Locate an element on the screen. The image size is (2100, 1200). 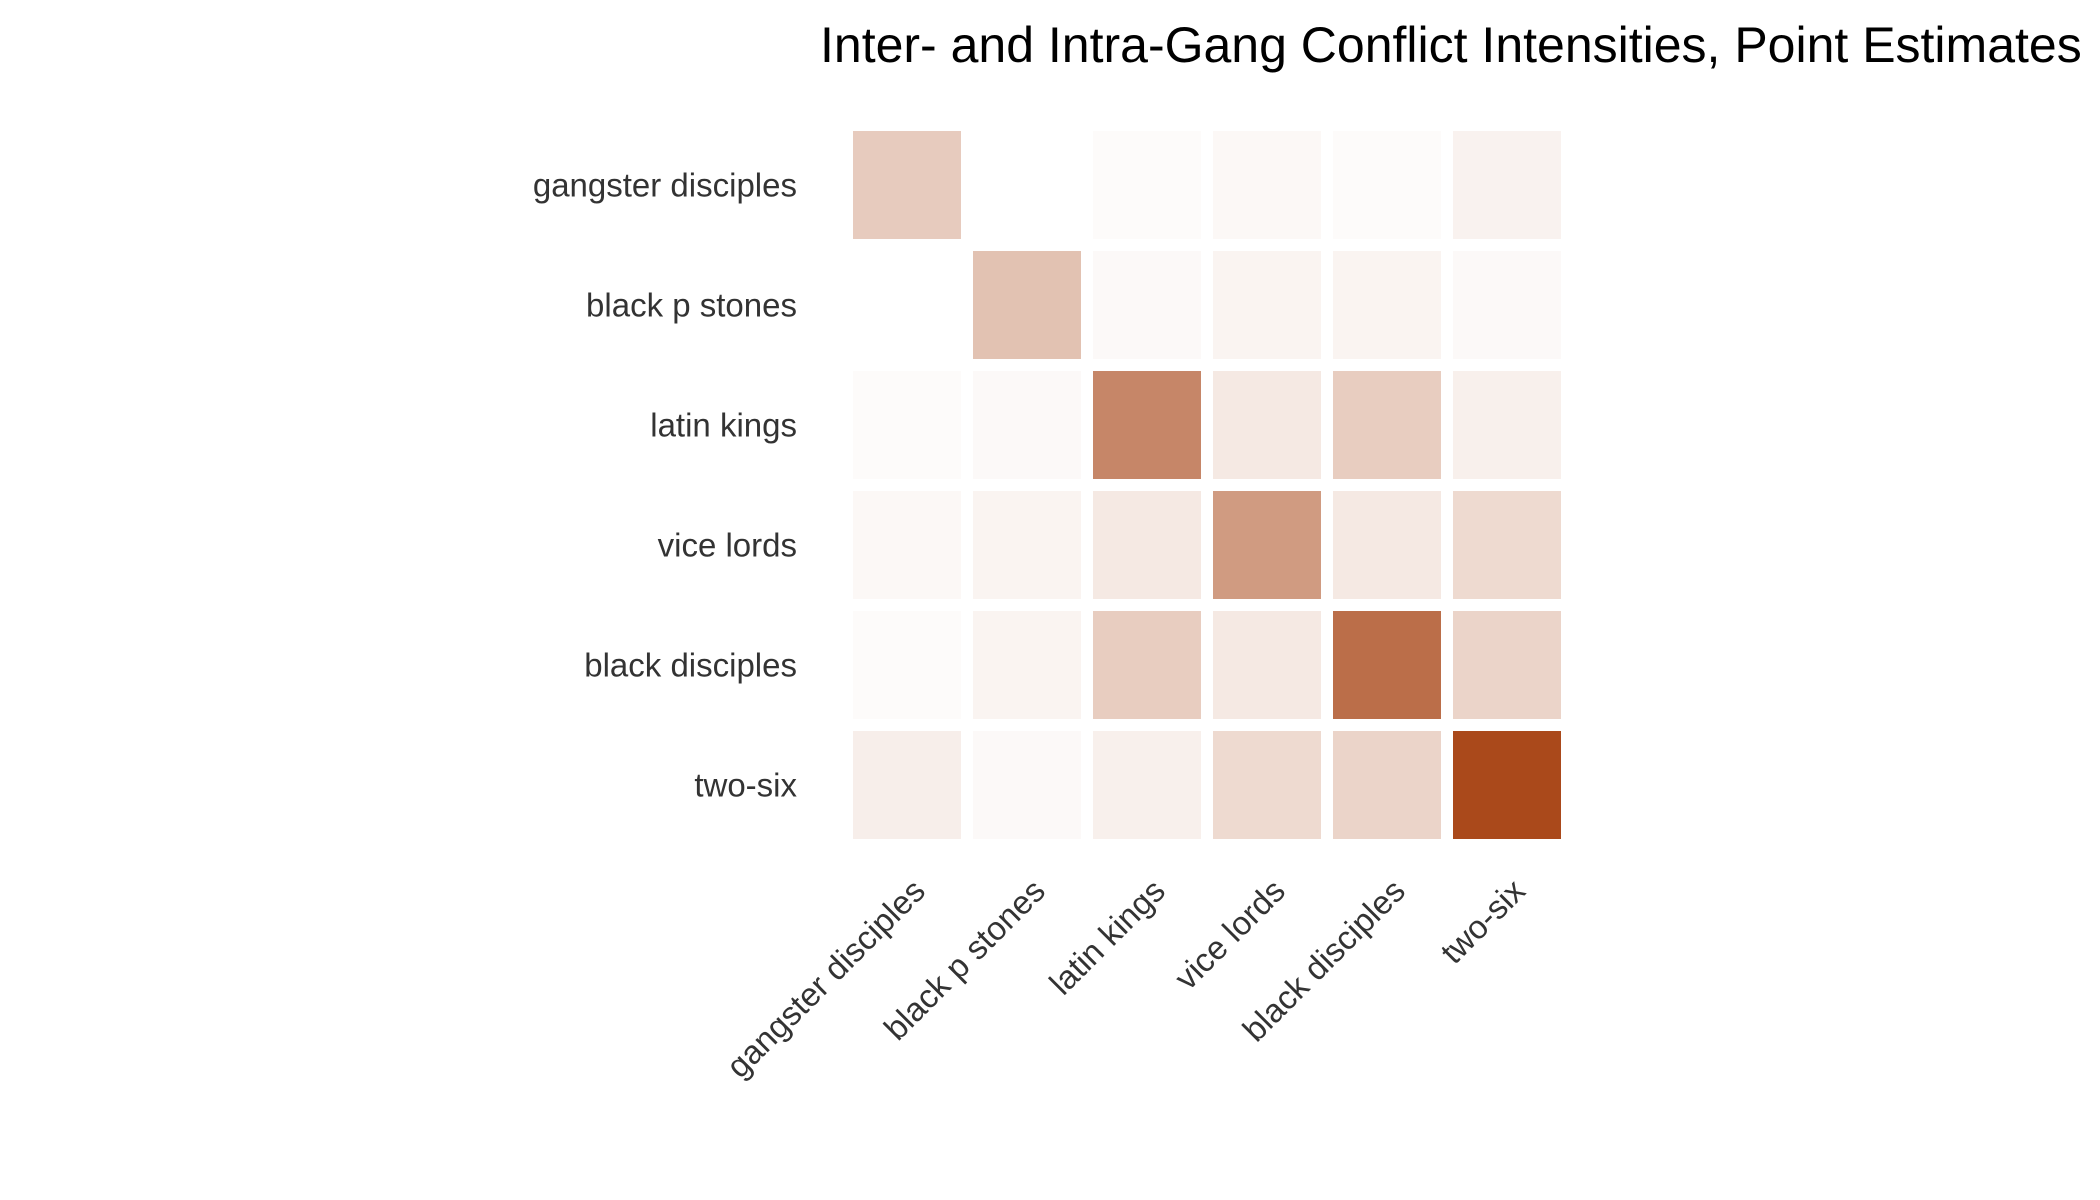
heatmap-cell-black-p-stones-x-black-disciples is located at coordinates (1387, 305).